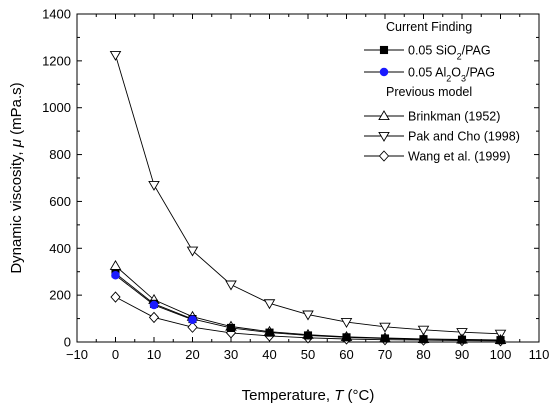 This screenshot has height=410, width=550. Describe the element at coordinates (56, 107) in the screenshot. I see `y-tick-label: 1000` at that location.